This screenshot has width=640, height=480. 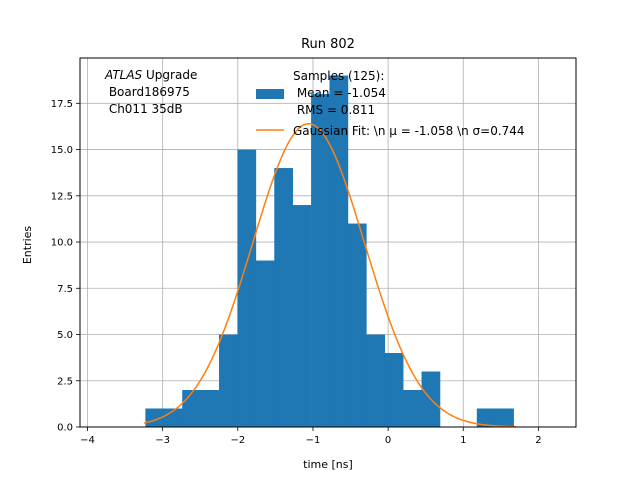 I want to click on chart-title: Run 802, so click(x=328, y=44).